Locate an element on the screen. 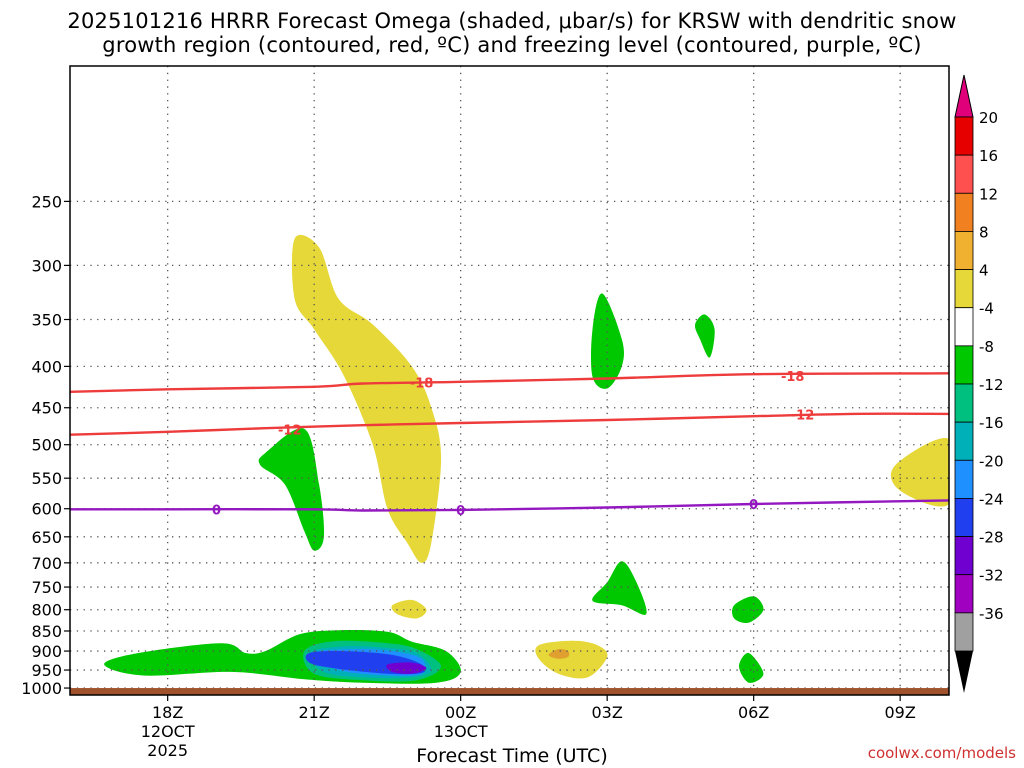 The height and width of the screenshot is (768, 1024). colorbar-top-arrow is located at coordinates (964, 96).